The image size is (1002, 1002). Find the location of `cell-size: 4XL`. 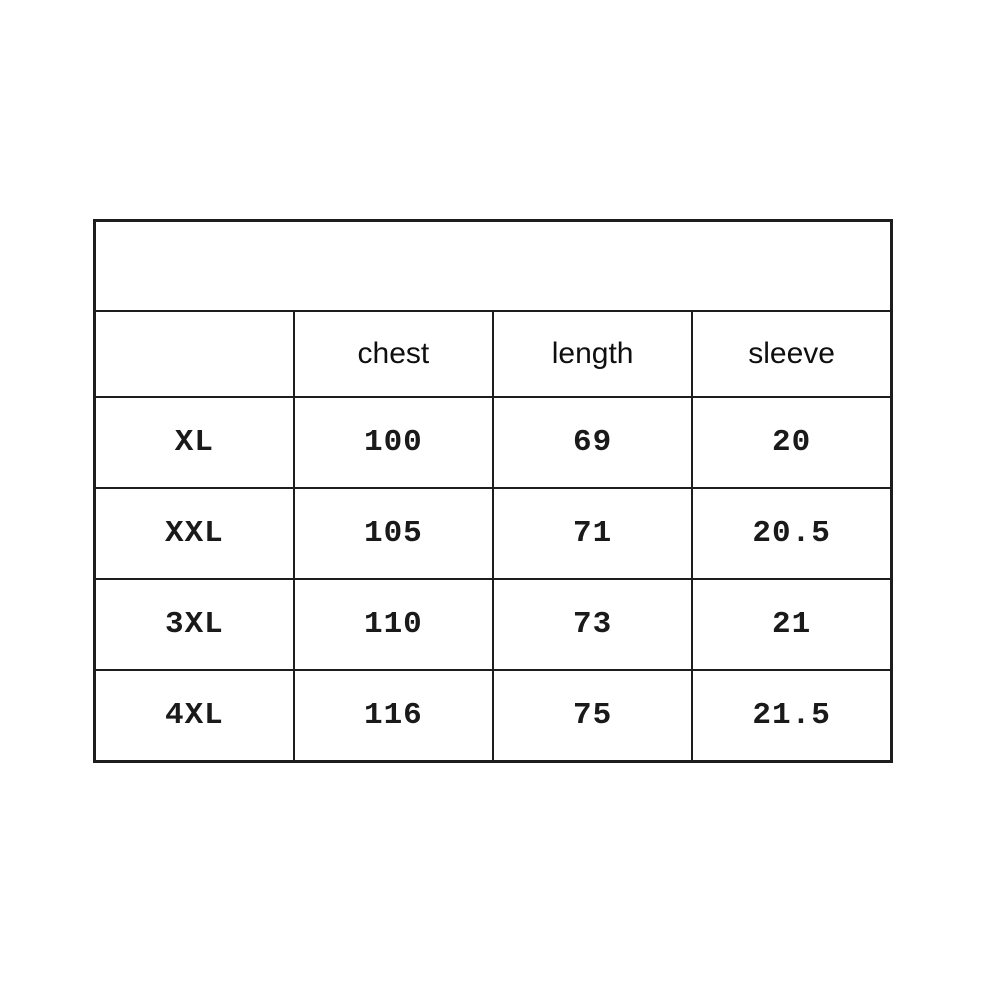

cell-size: 4XL is located at coordinates (194, 716).